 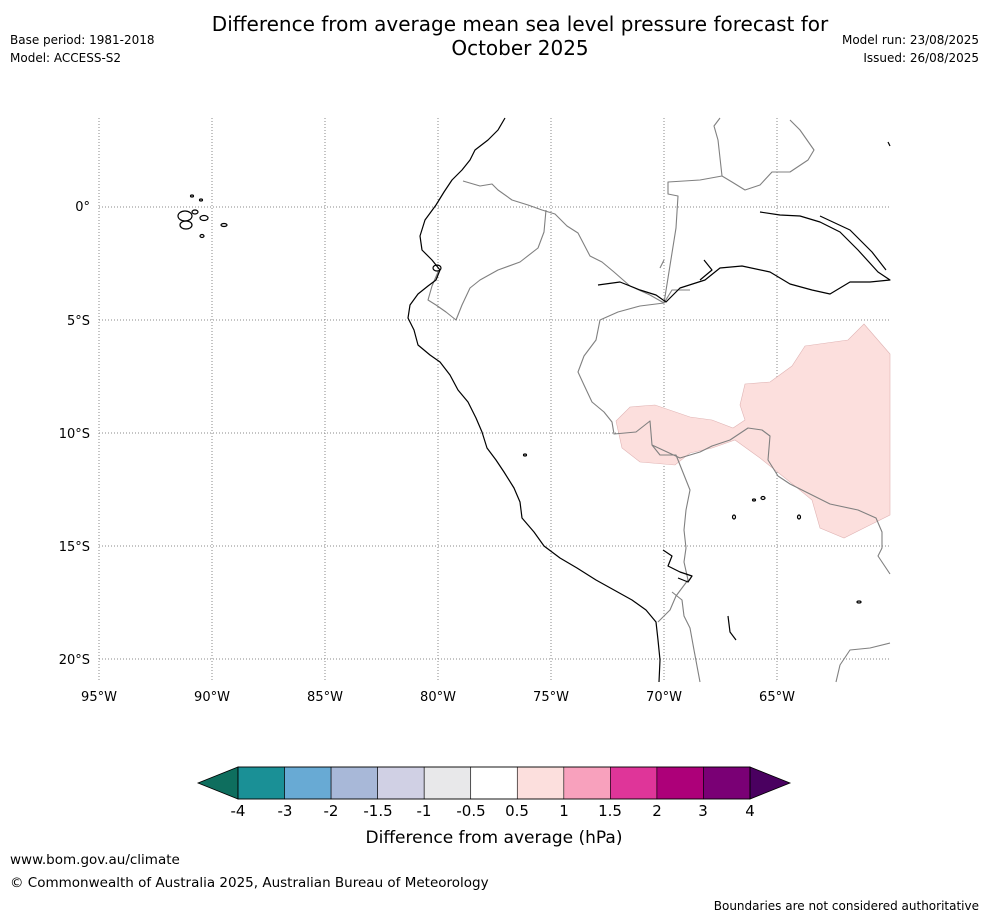 What do you see at coordinates (703, 811) in the screenshot?
I see `cb-tick-3: 3` at bounding box center [703, 811].